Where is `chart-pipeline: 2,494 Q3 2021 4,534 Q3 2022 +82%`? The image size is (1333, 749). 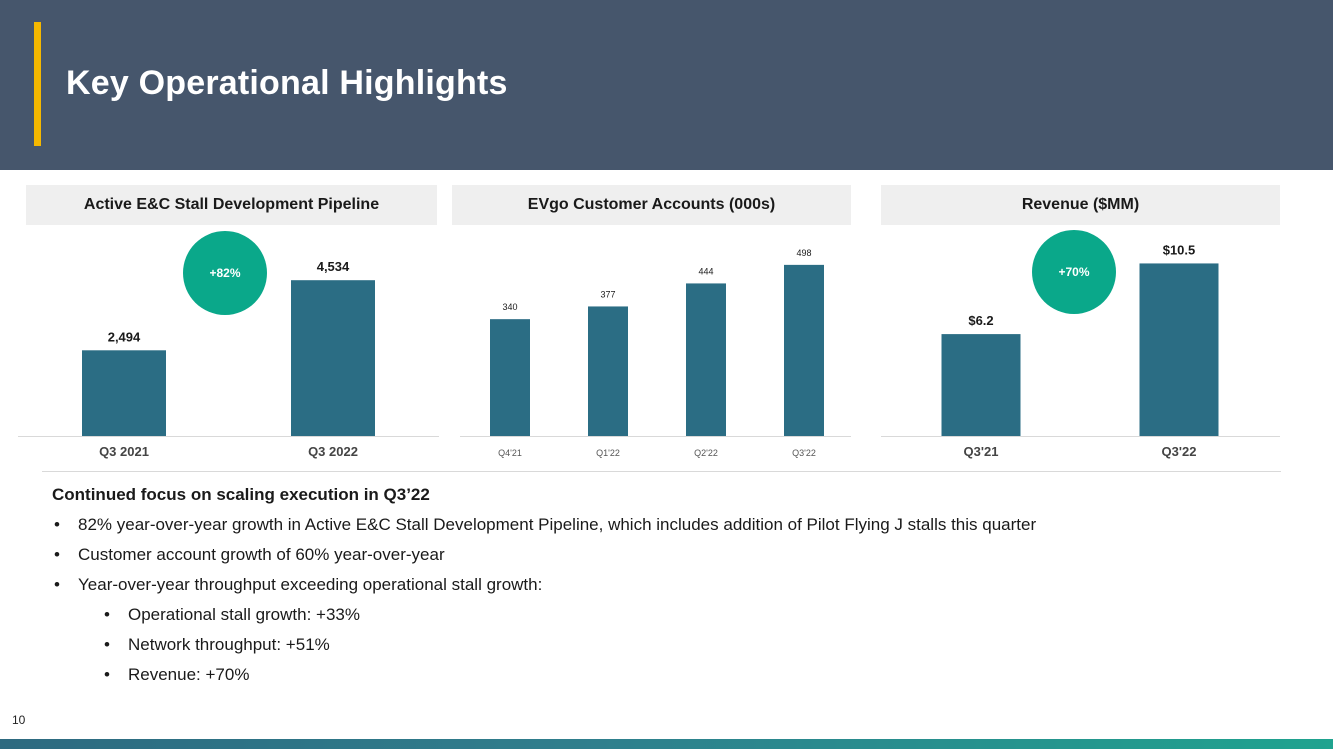 chart-pipeline: 2,494 Q3 2021 4,534 Q3 2022 +82% is located at coordinates (228, 345).